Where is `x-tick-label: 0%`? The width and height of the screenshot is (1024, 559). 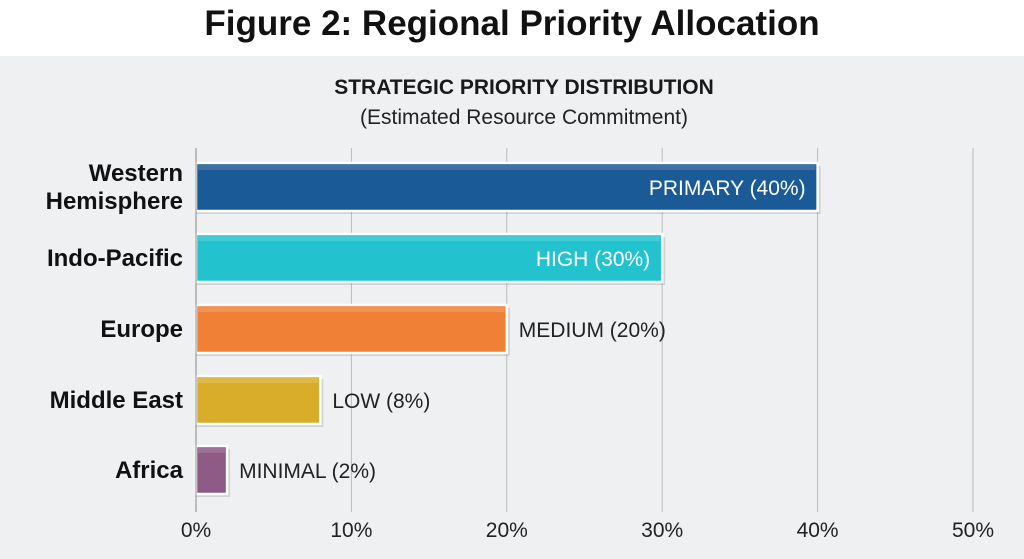
x-tick-label: 0% is located at coordinates (196, 530).